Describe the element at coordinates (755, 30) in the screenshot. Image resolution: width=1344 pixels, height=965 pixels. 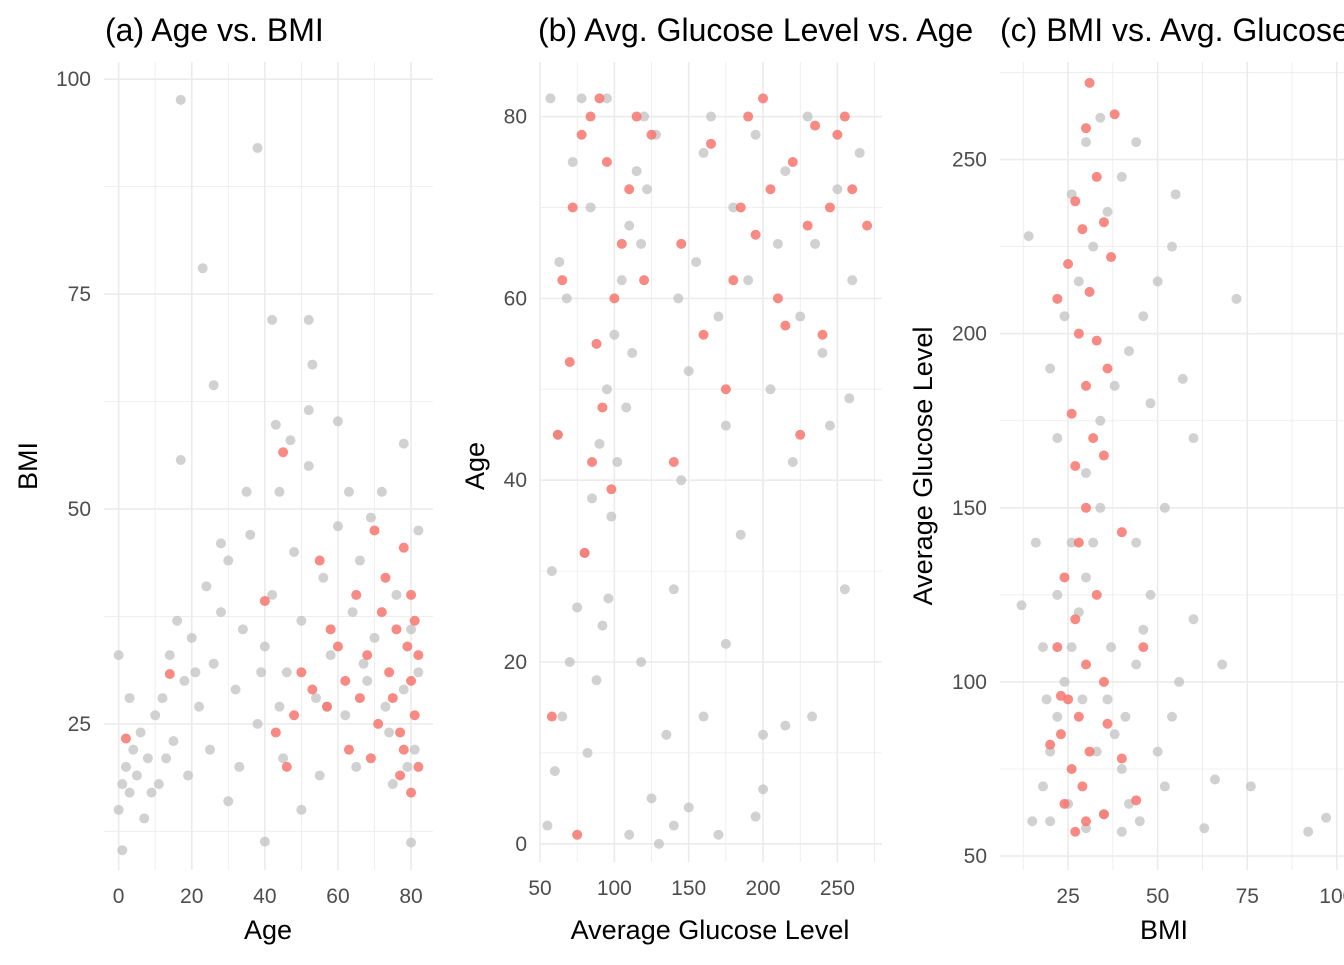
I see `panel-b-title: (b) Avg. Glucose Level vs. Age` at that location.